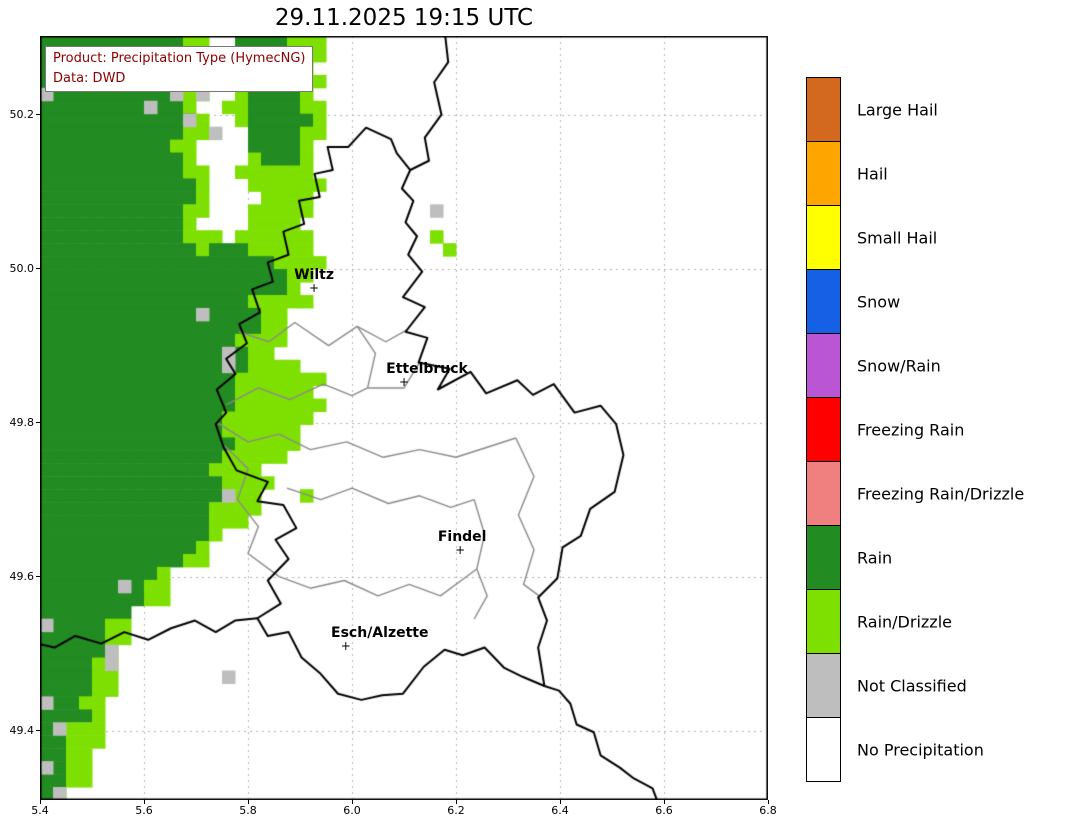 This screenshot has width=1072, height=828. I want to click on legend-entry-label: Not Classified, so click(912, 685).